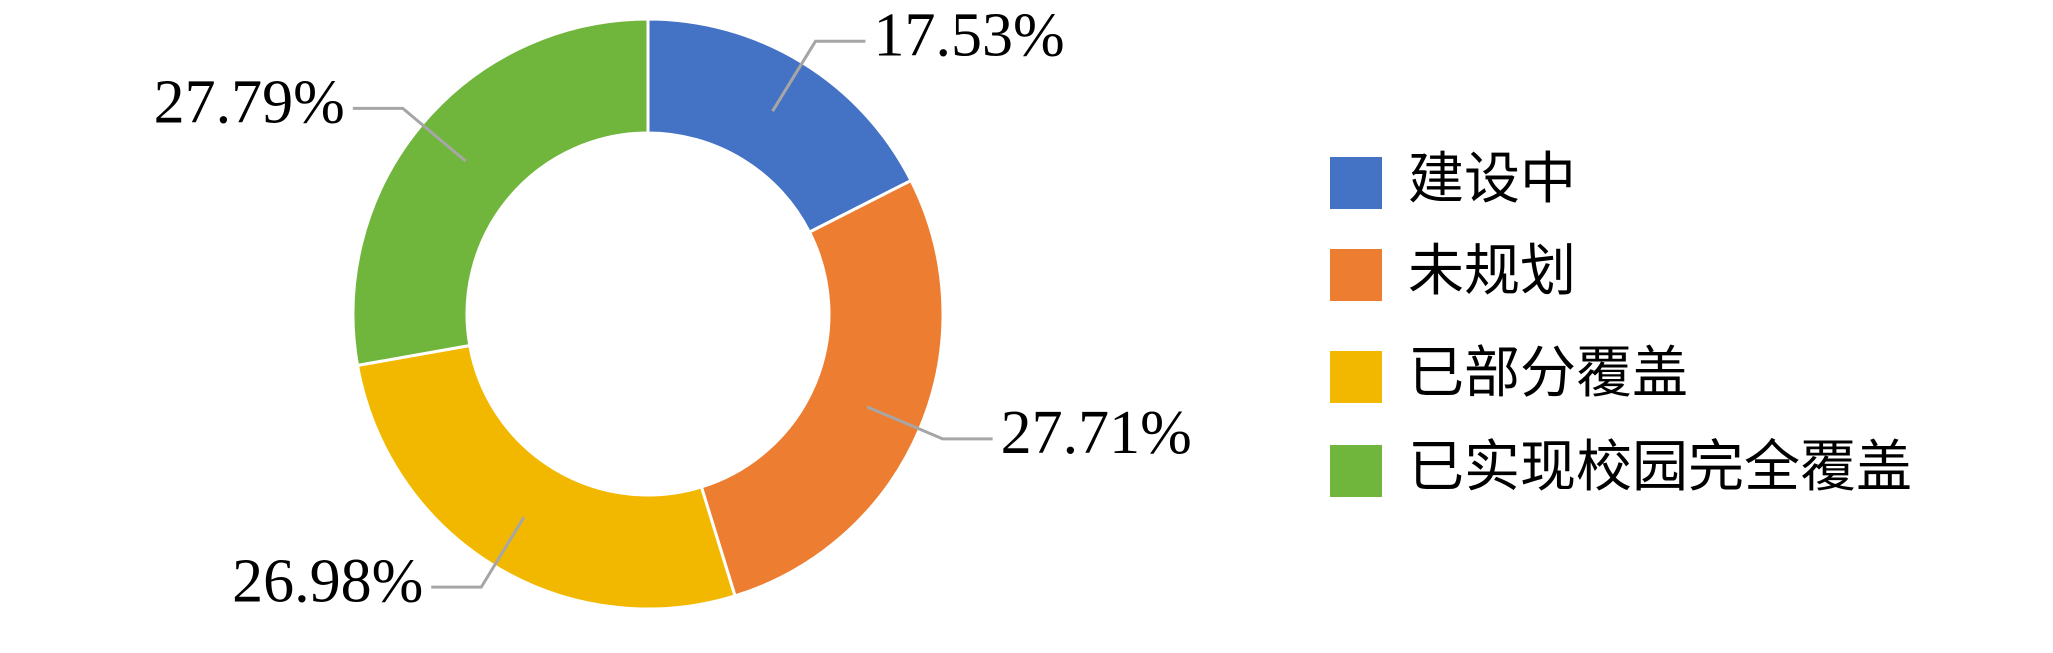  I want to click on legend-label: 未规划, so click(1492, 271).